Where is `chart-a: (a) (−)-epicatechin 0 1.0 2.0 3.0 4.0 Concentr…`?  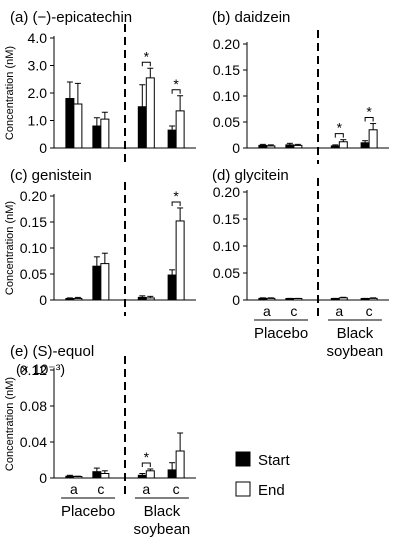
chart-a: (a) (−)-epicatechin 0 1.0 2.0 3.0 4.0 Concentr… is located at coordinates (100, 86).